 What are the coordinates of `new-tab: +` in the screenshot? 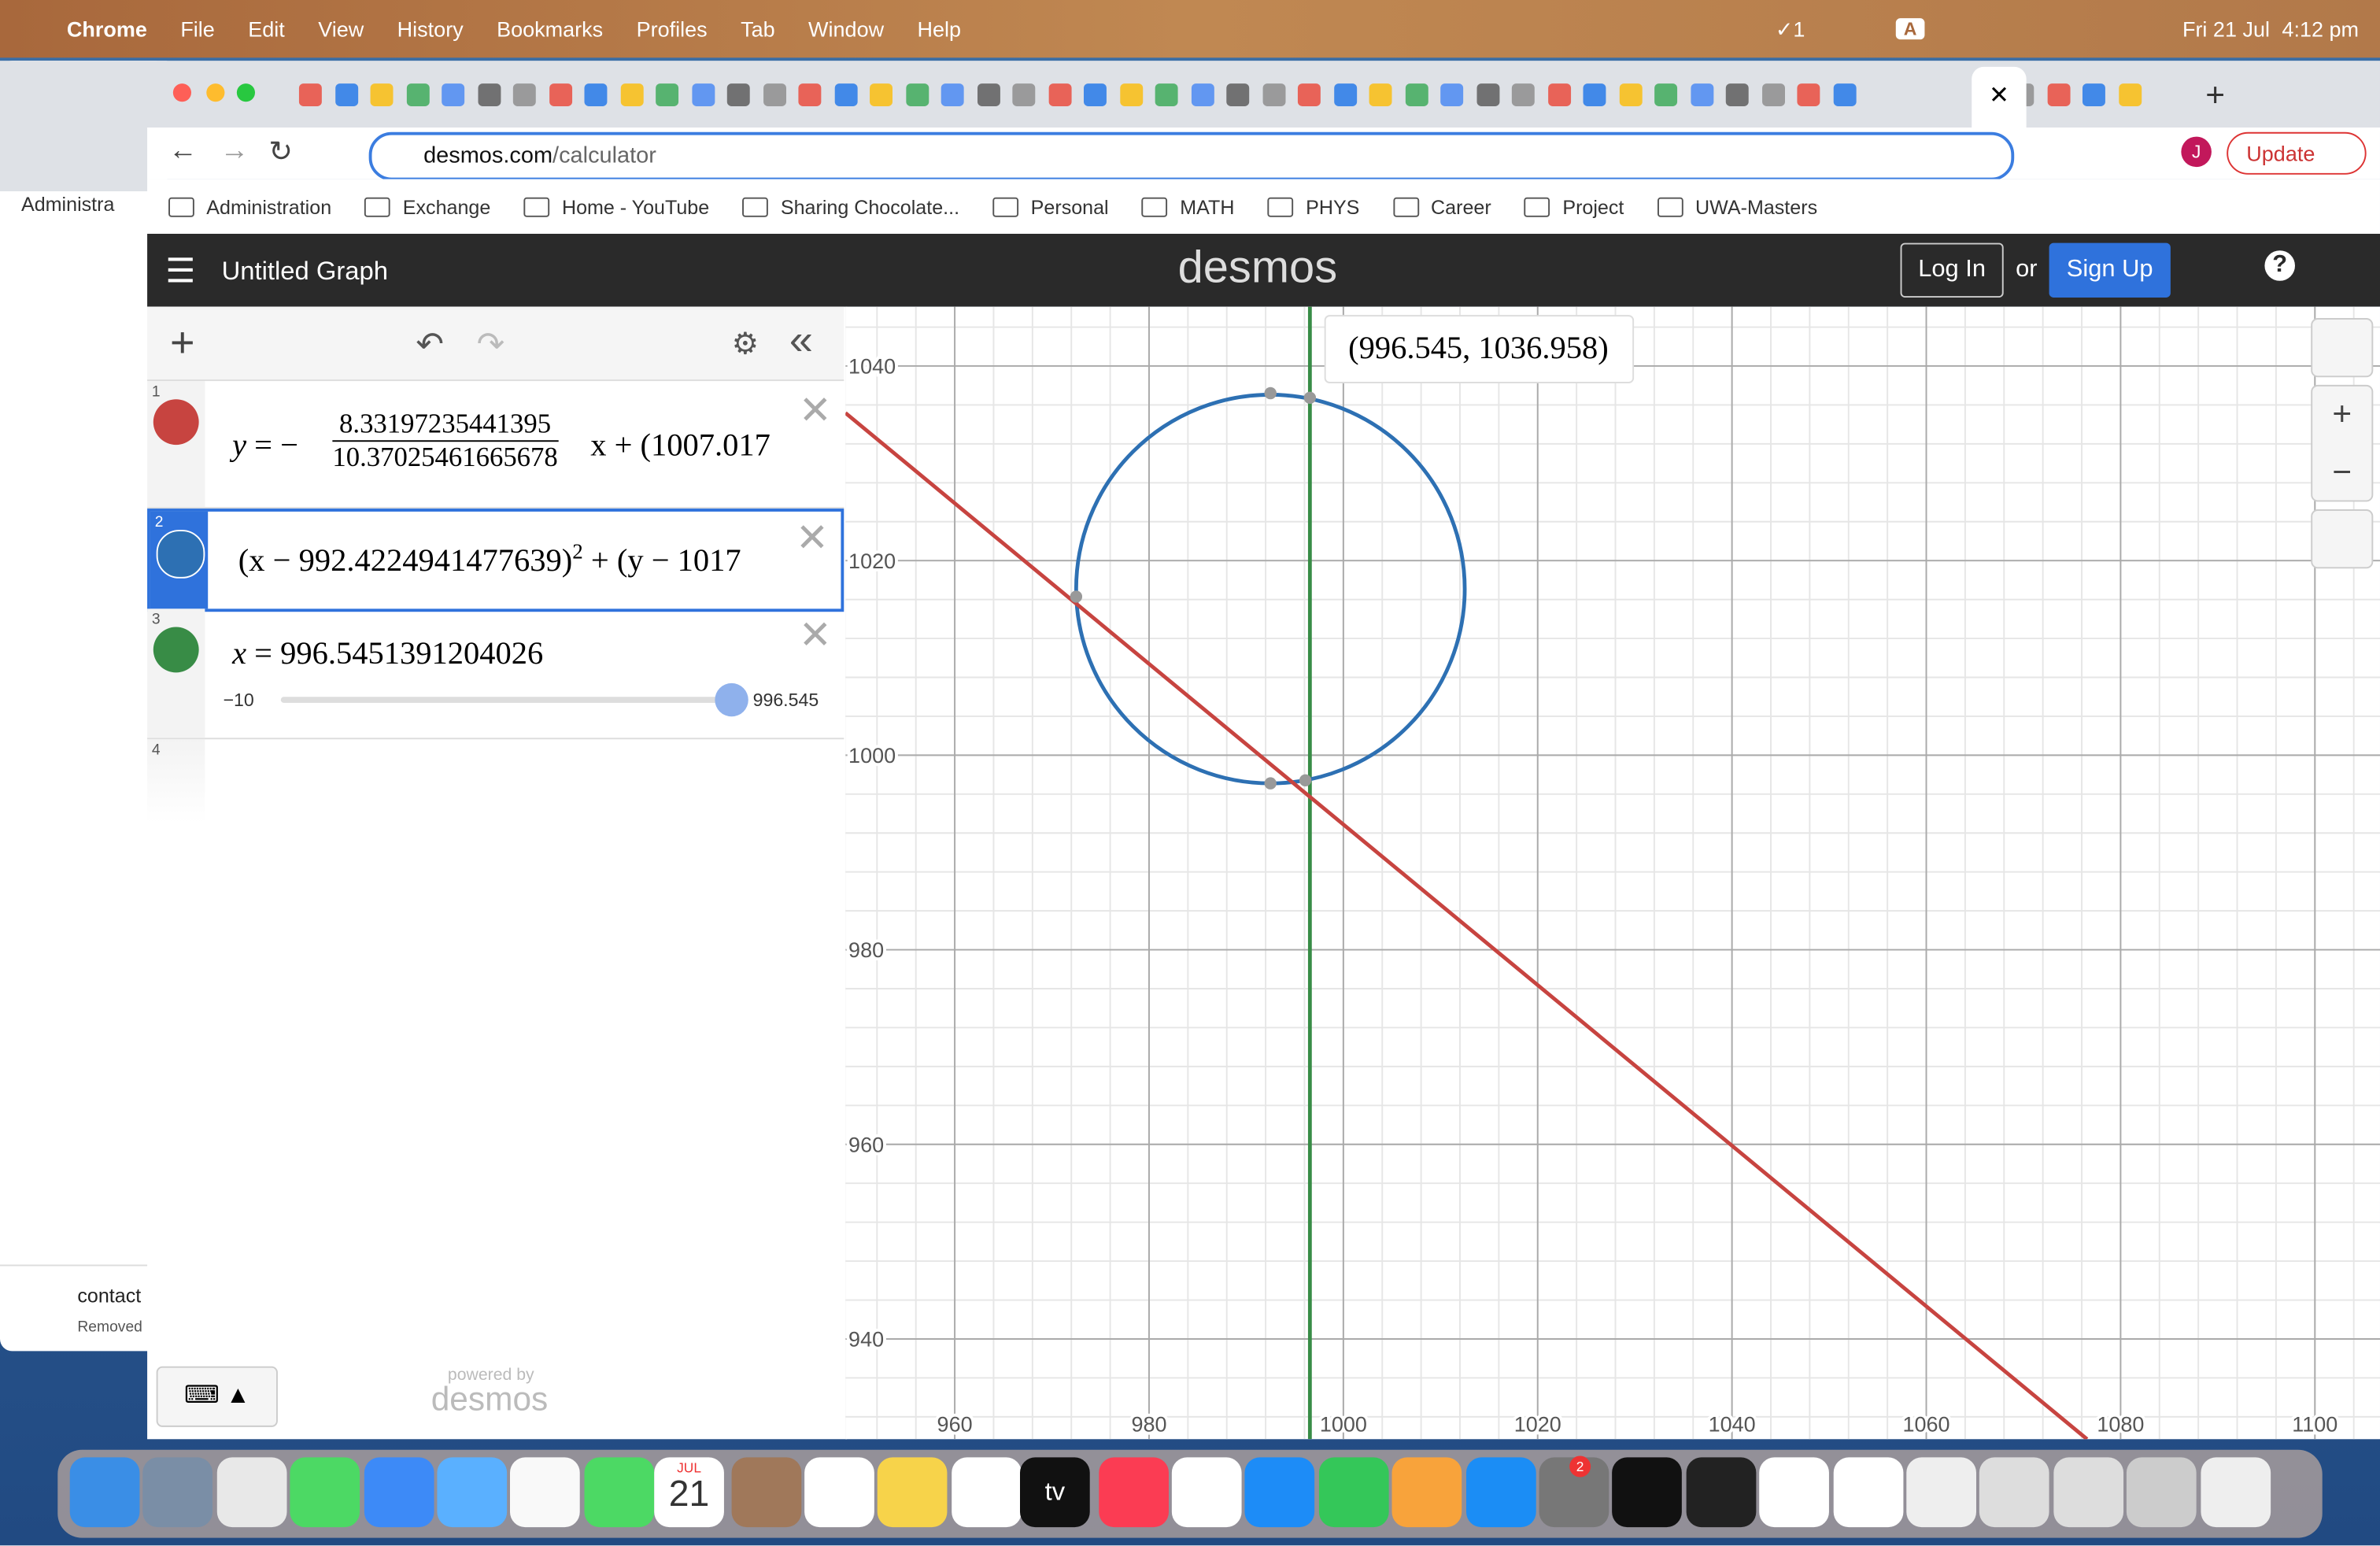 It's located at (2215, 95).